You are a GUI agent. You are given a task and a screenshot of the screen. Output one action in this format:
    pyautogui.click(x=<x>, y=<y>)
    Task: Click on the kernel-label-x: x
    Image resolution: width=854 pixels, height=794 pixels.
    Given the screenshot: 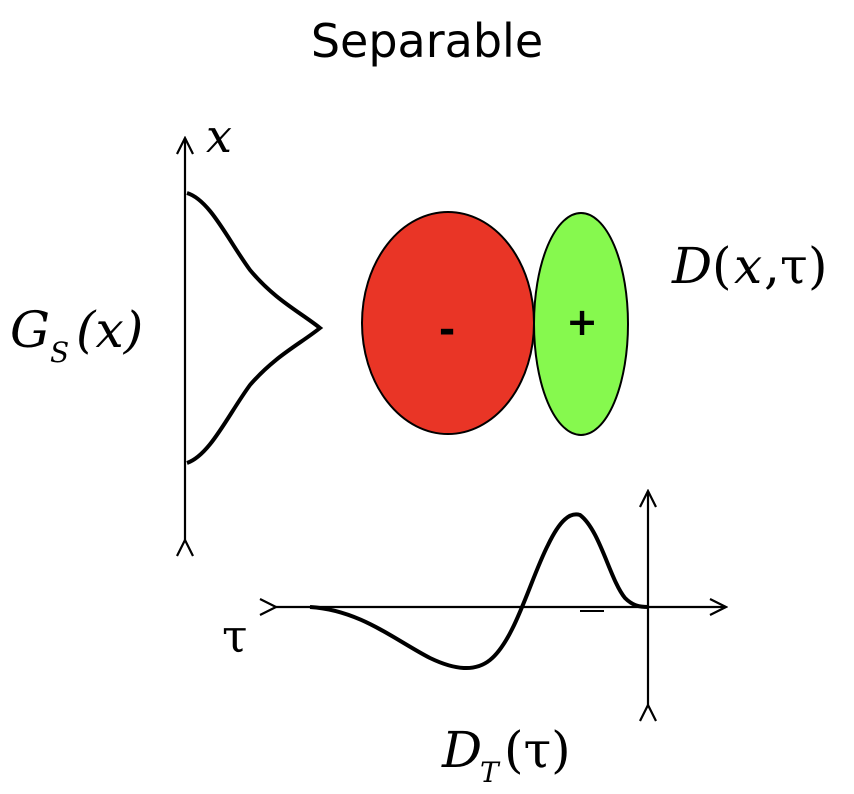 What is the action you would take?
    pyautogui.click(x=748, y=266)
    